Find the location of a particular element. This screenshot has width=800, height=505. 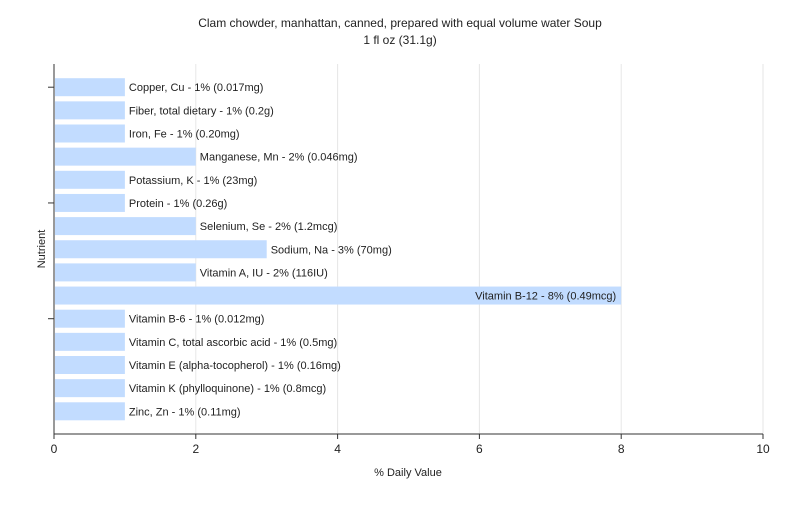

bar-label: Vitamin A, IU - 2% (116IU) is located at coordinates (264, 273).